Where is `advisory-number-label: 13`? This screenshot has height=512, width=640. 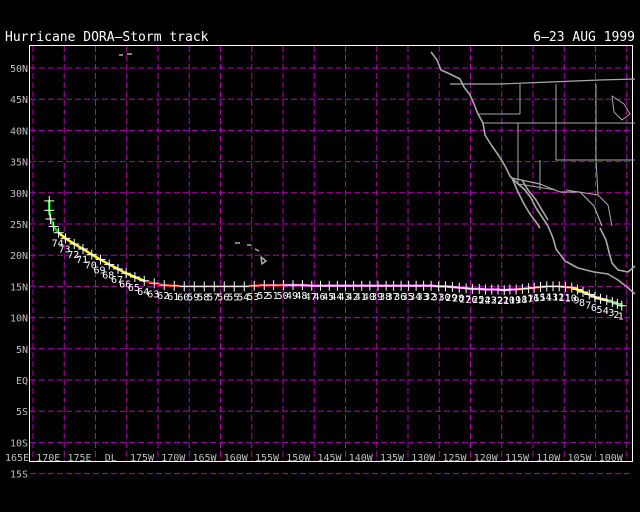 advisory-number-label: 13 is located at coordinates (552, 297).